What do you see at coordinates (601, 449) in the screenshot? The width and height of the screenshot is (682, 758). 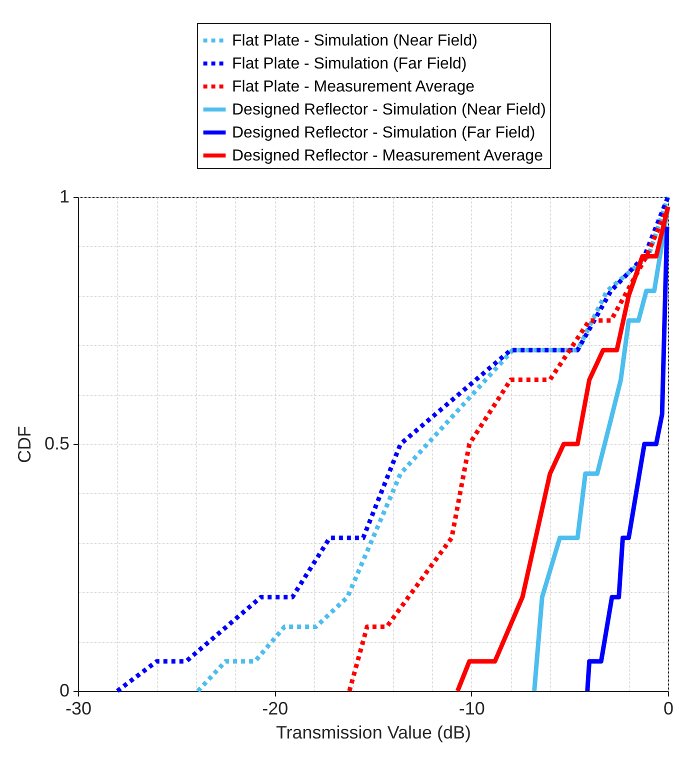 I see `line-series` at bounding box center [601, 449].